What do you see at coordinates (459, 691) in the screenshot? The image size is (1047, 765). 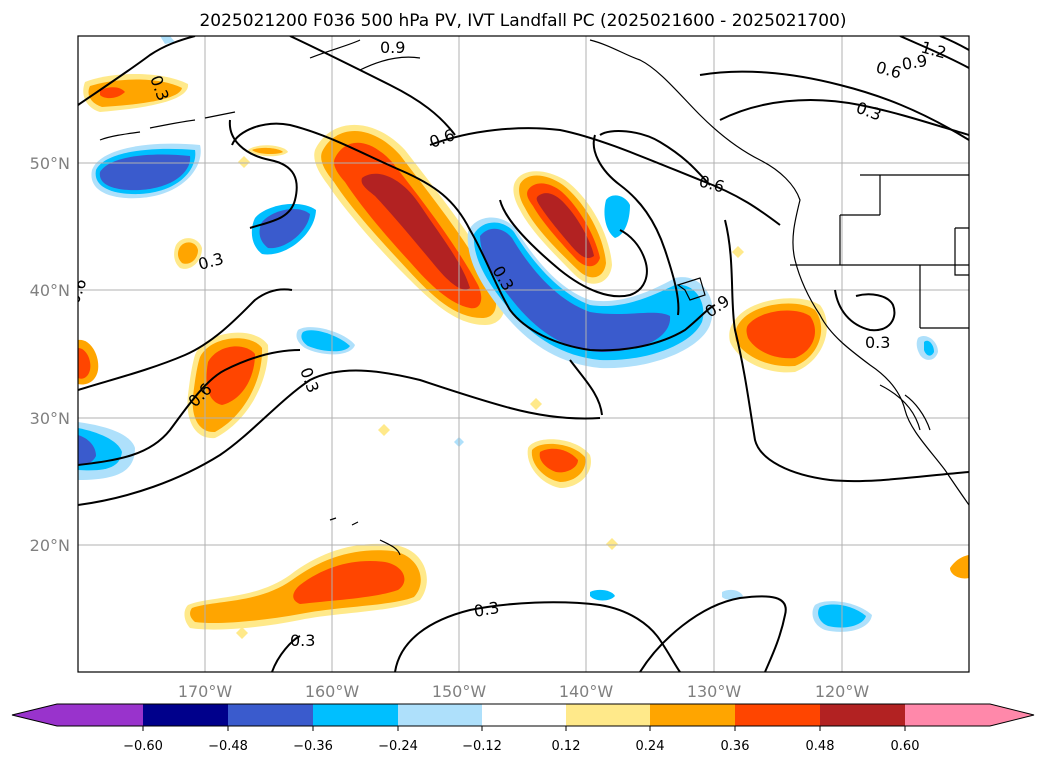 I see `lon-label: 150°W` at bounding box center [459, 691].